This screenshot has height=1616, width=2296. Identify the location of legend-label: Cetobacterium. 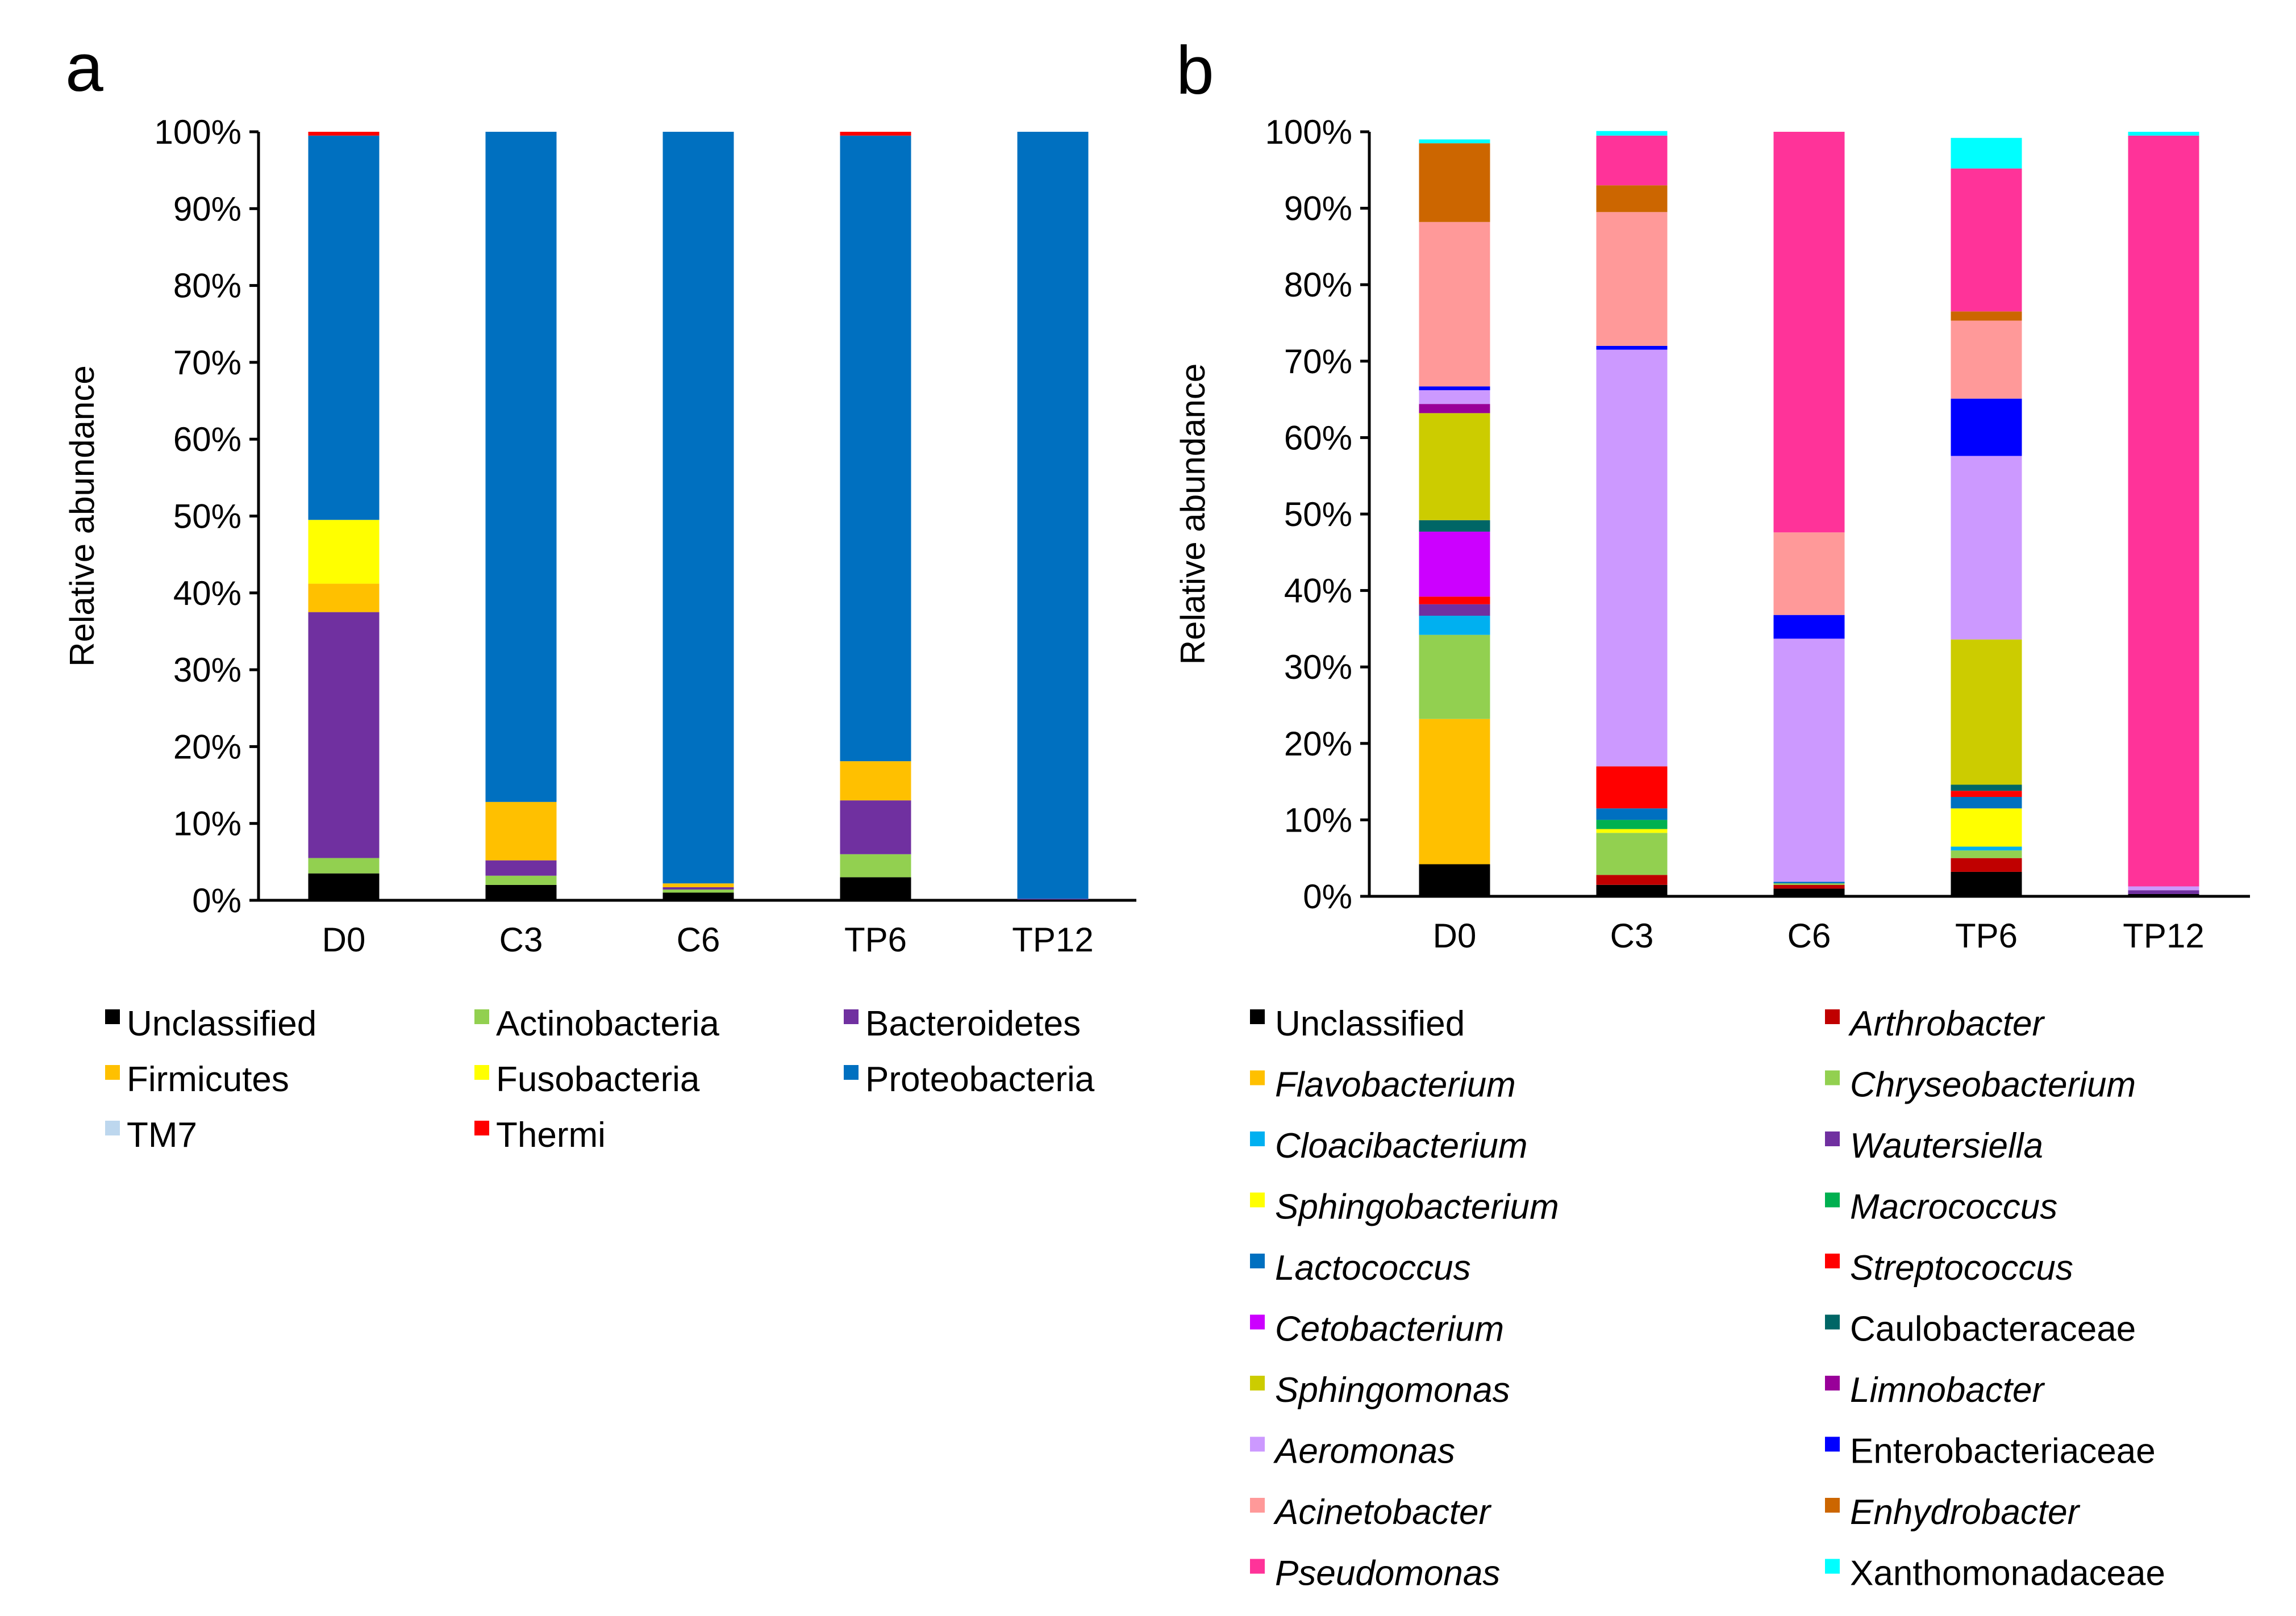
(1389, 1329).